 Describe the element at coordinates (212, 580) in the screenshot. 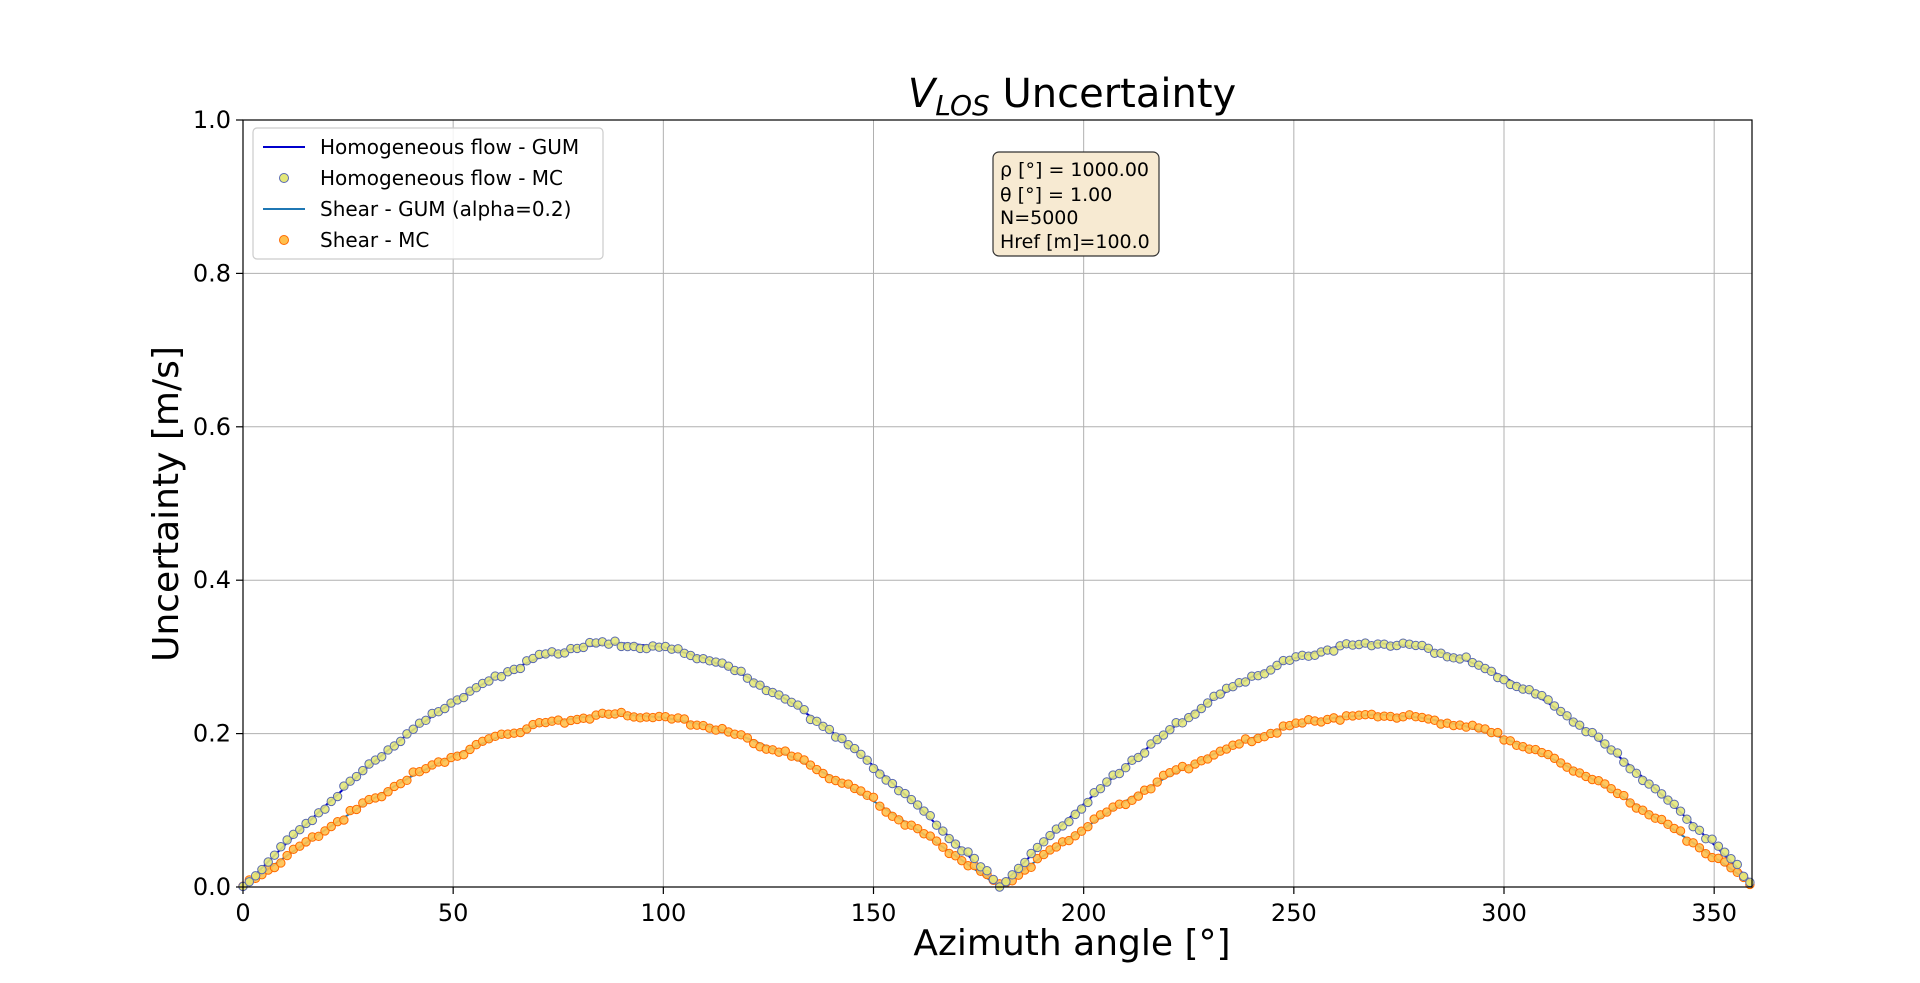

I see `y-tick-label-2: 0.4` at that location.